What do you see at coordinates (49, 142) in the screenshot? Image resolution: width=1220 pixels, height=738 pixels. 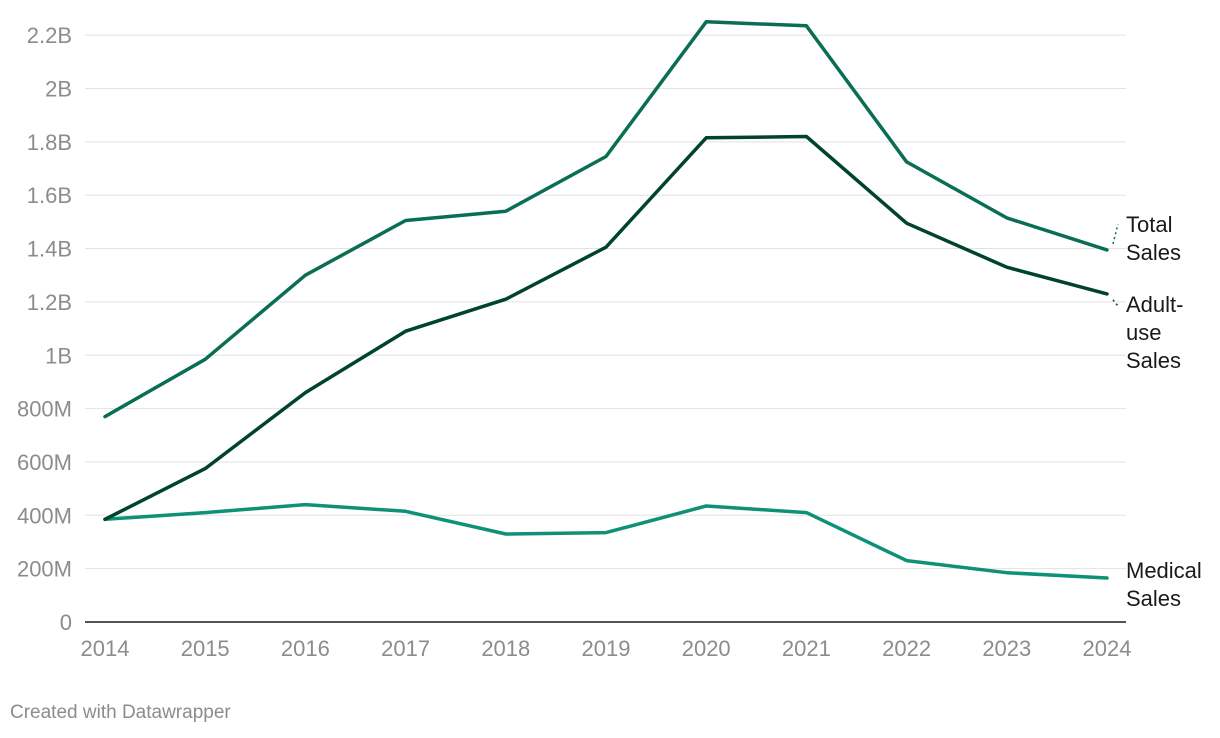 I see `y-tick-label: 1.8B` at bounding box center [49, 142].